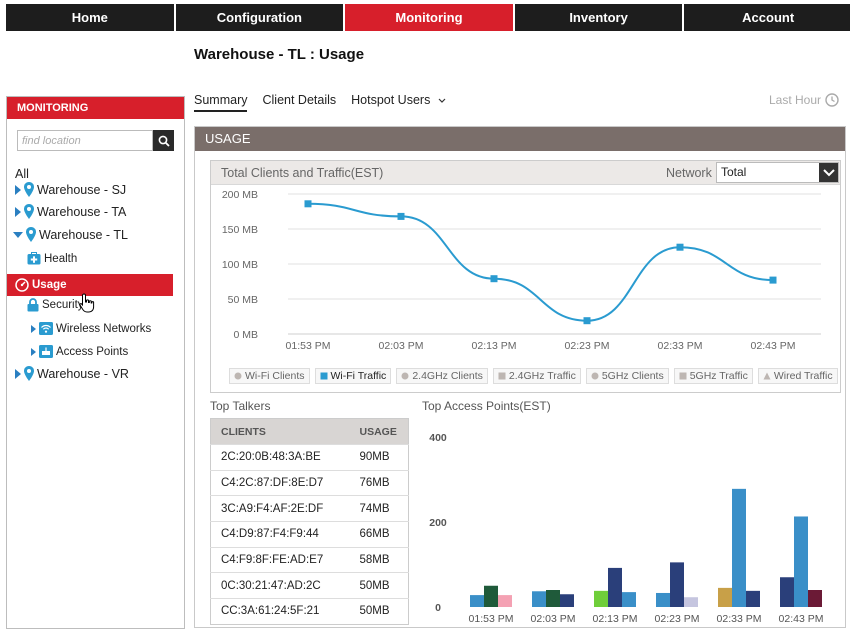  Describe the element at coordinates (72, 373) in the screenshot. I see `tree-item-warehouse-vr: Warehouse - VR` at that location.